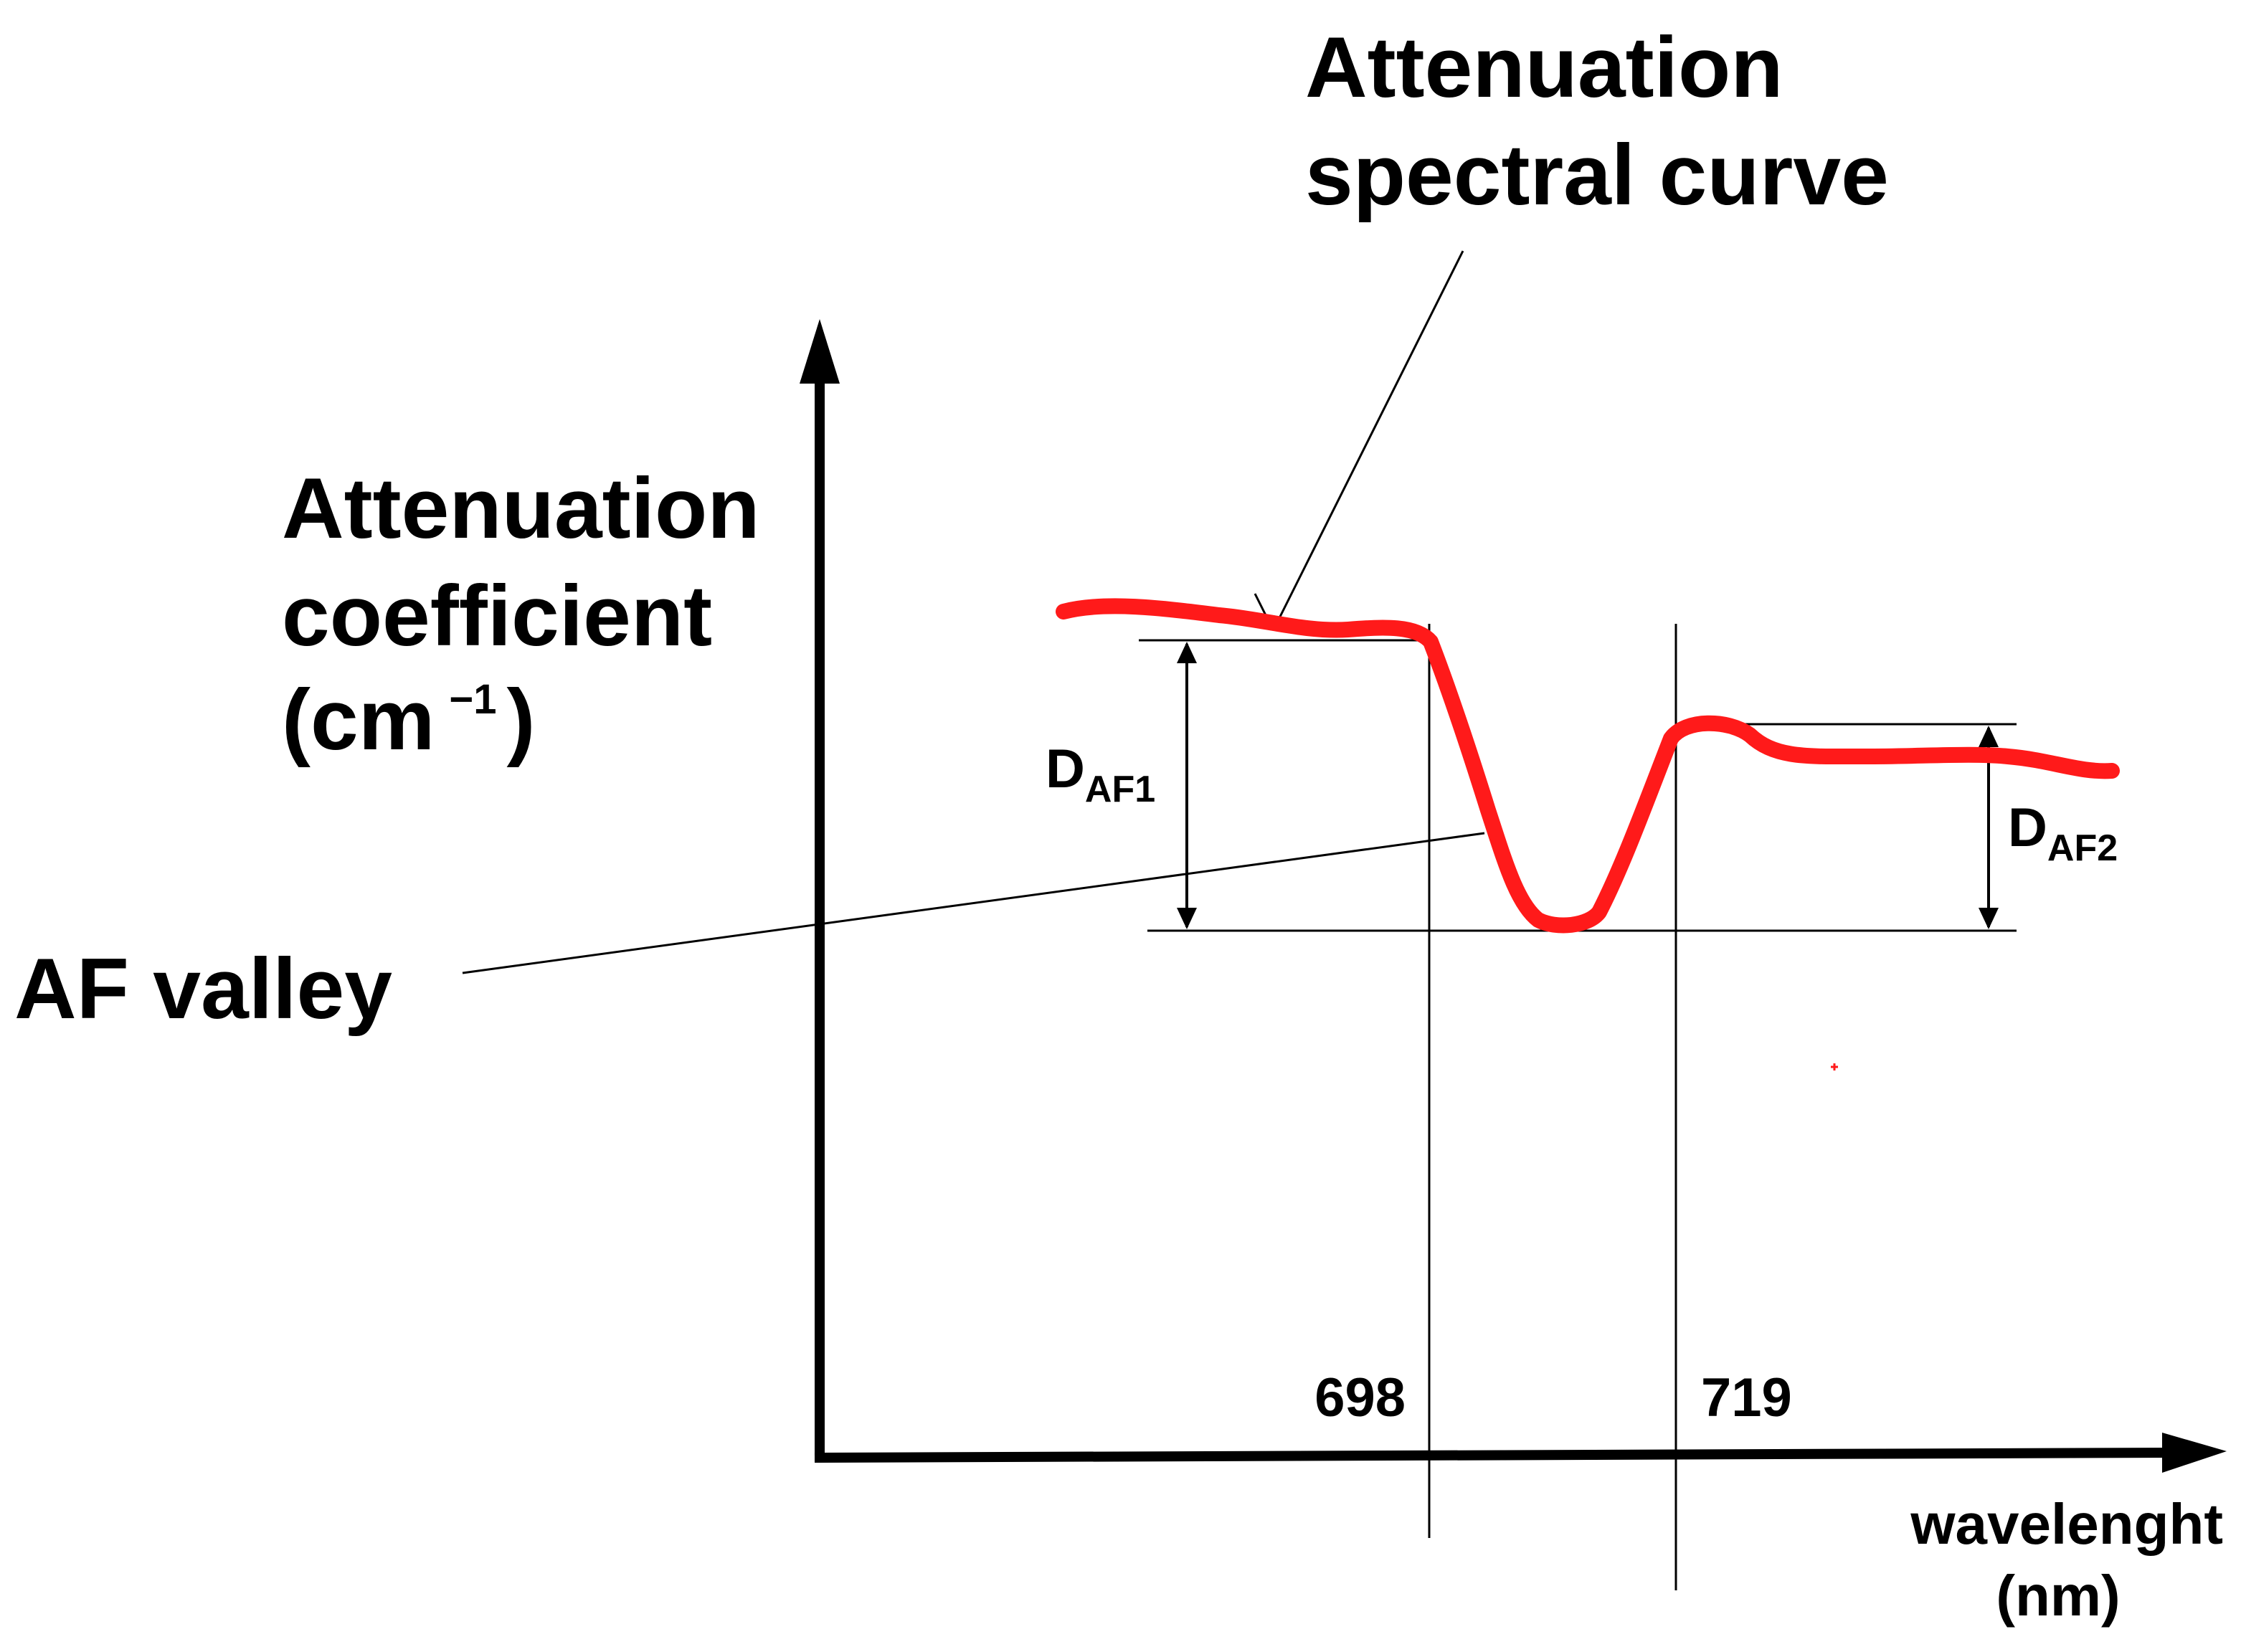 This screenshot has width=2241, height=1652. Describe the element at coordinates (1544, 67) in the screenshot. I see `title-line-1: Attenuation` at that location.